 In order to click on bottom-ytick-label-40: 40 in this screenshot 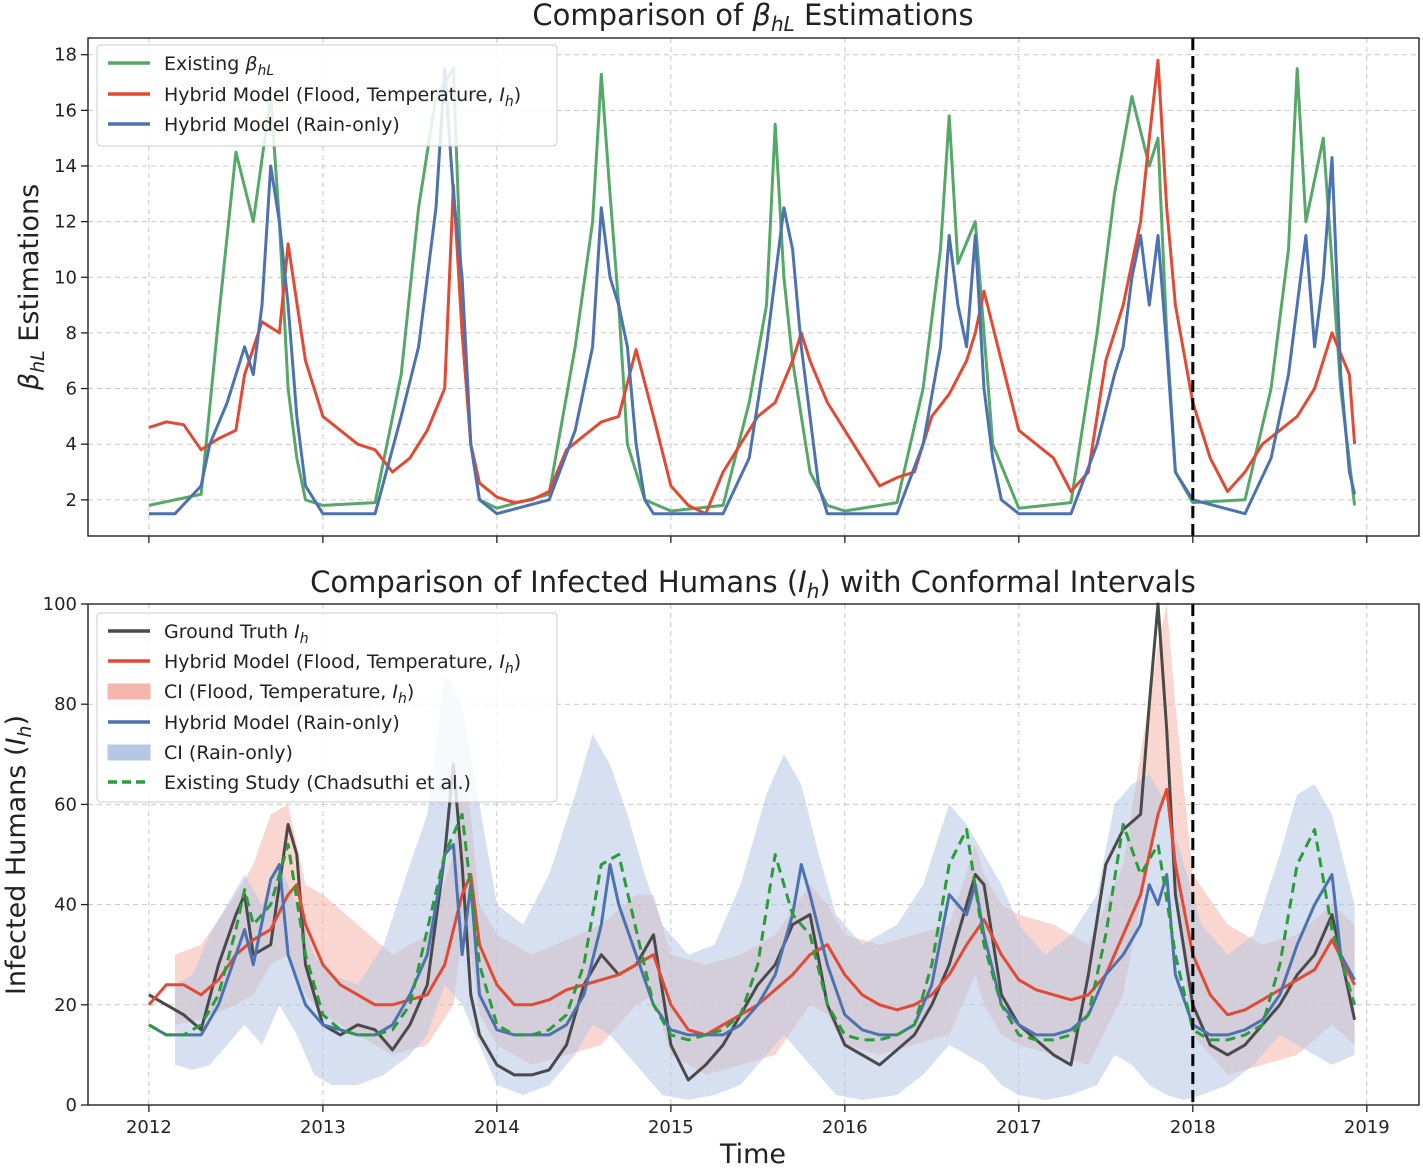, I will do `click(65, 905)`.